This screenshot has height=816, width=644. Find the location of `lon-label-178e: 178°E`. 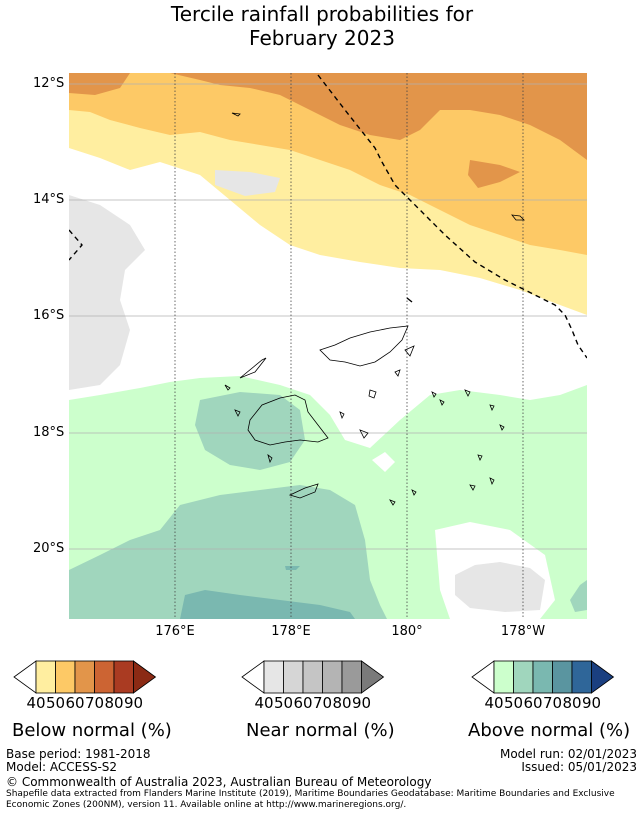

lon-label-178e: 178°E is located at coordinates (291, 631).